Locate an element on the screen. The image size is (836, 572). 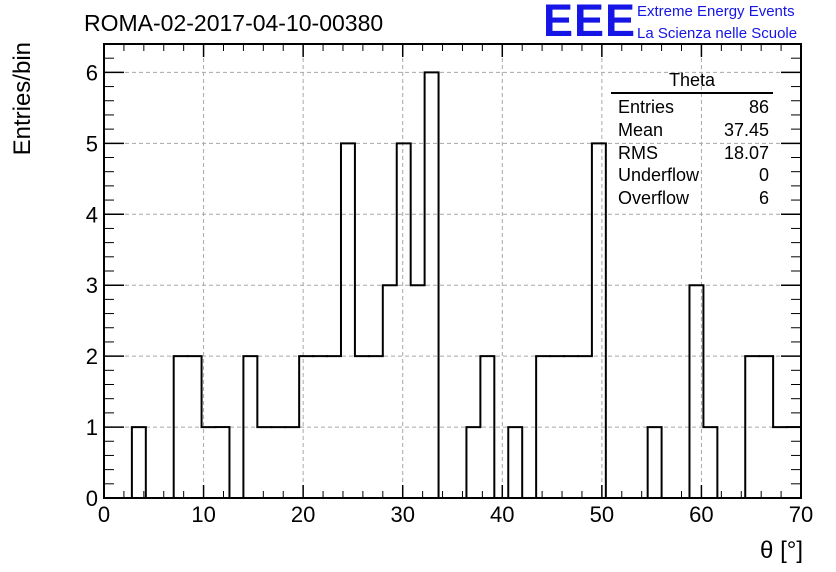
y-tick-label: 6 is located at coordinates (92, 72).